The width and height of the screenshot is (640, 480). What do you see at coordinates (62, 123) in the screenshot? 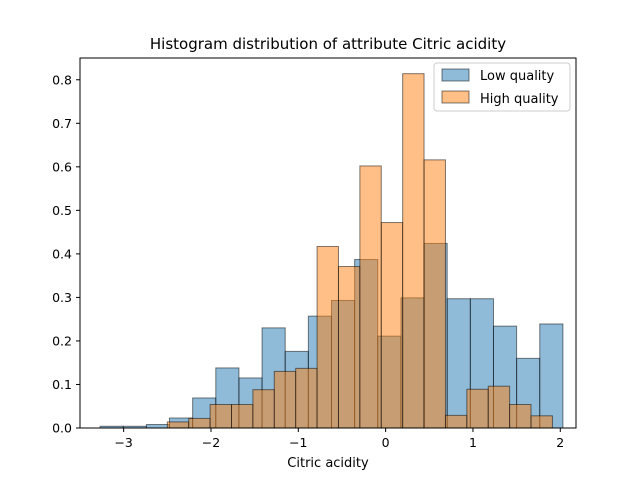
I see `y-tick-label: 0.7` at bounding box center [62, 123].